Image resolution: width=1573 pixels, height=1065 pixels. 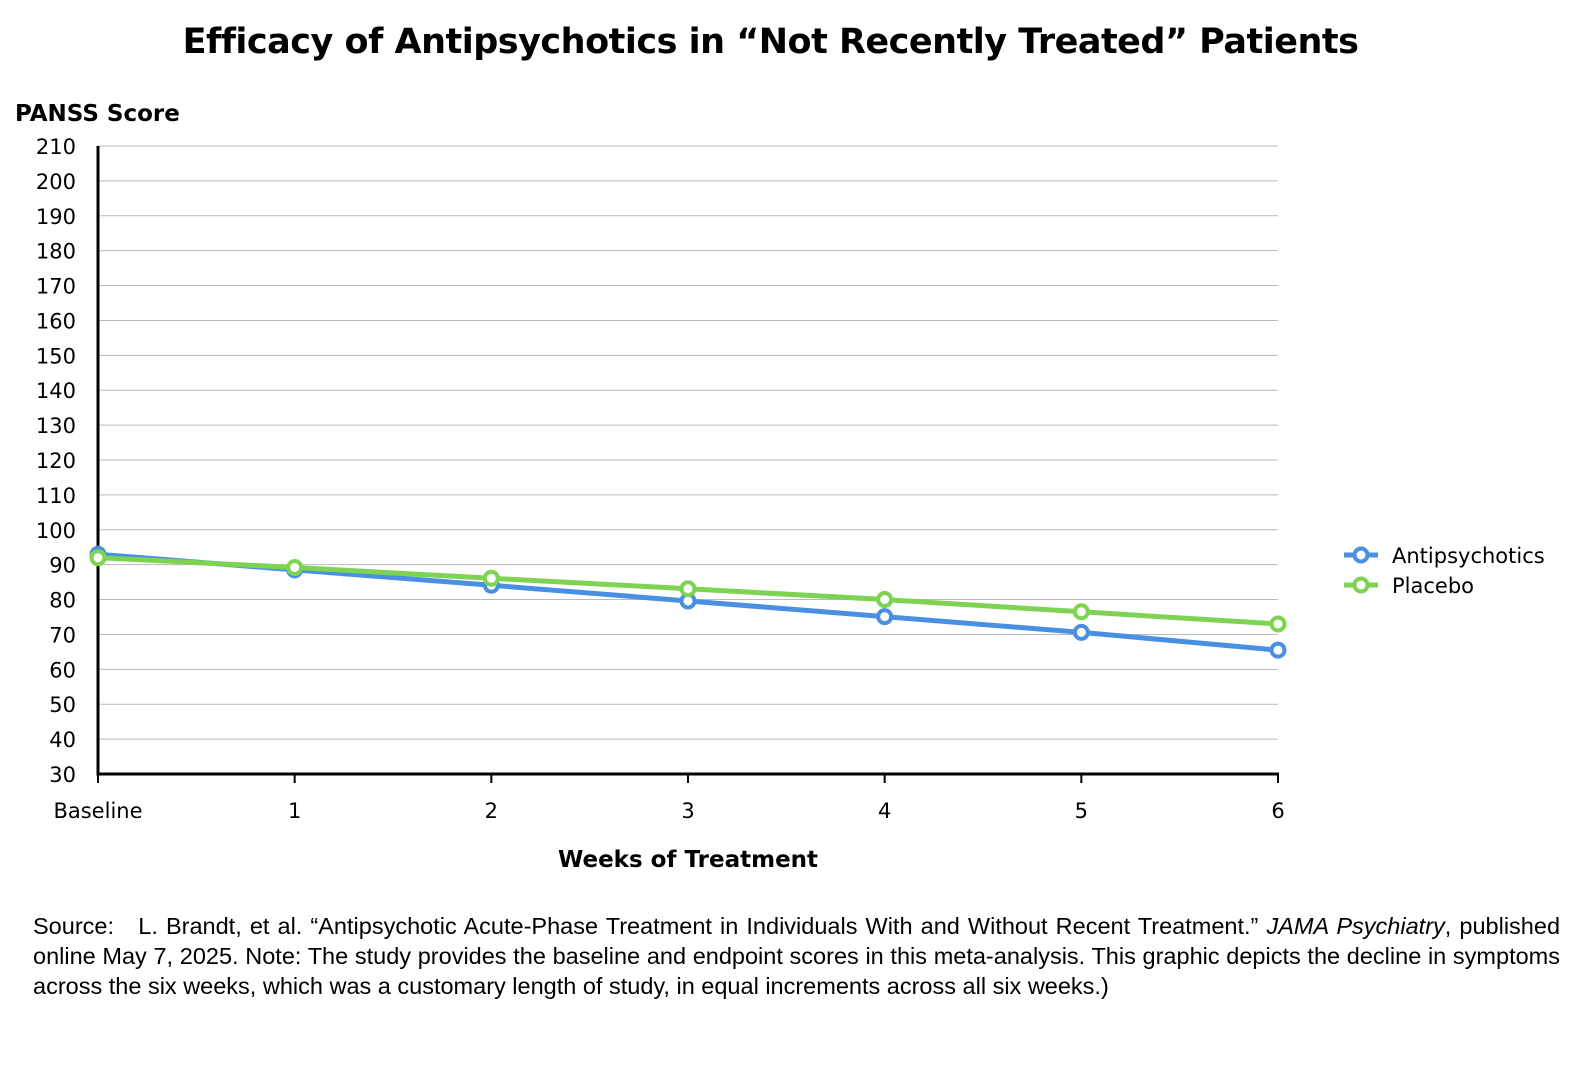 I want to click on source-journal: JAMA Psychiatry, so click(x=1355, y=926).